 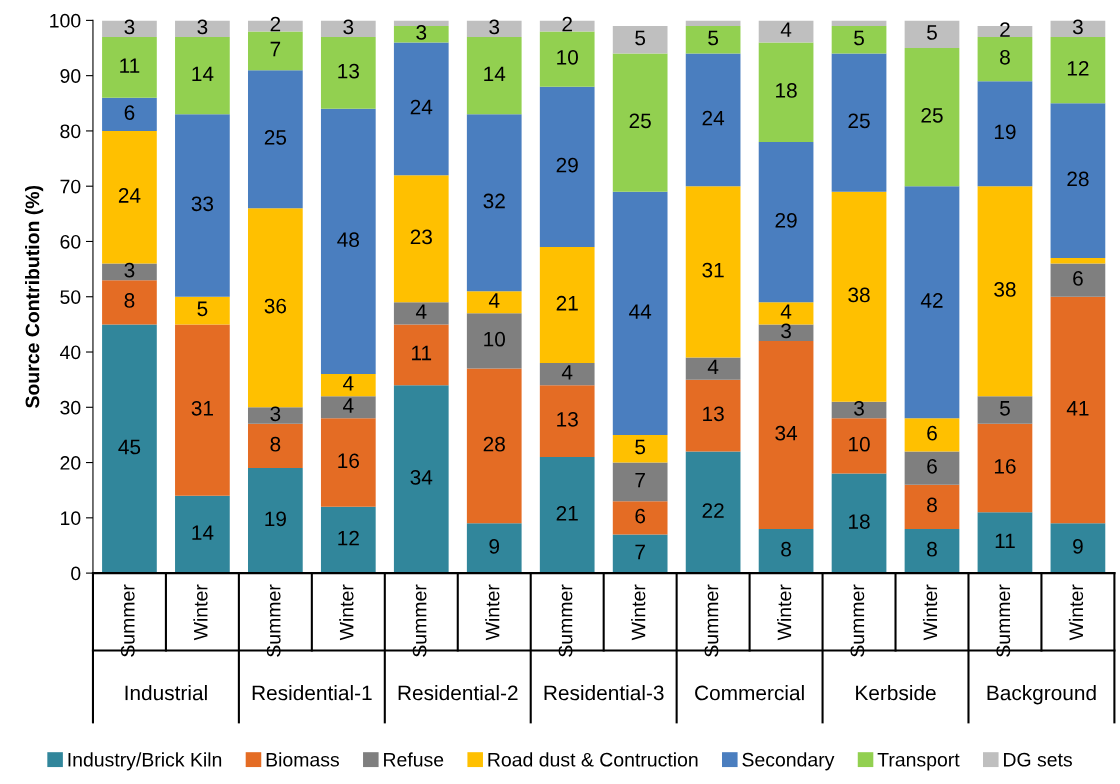 What do you see at coordinates (931, 300) in the screenshot?
I see `data-label: 42` at bounding box center [931, 300].